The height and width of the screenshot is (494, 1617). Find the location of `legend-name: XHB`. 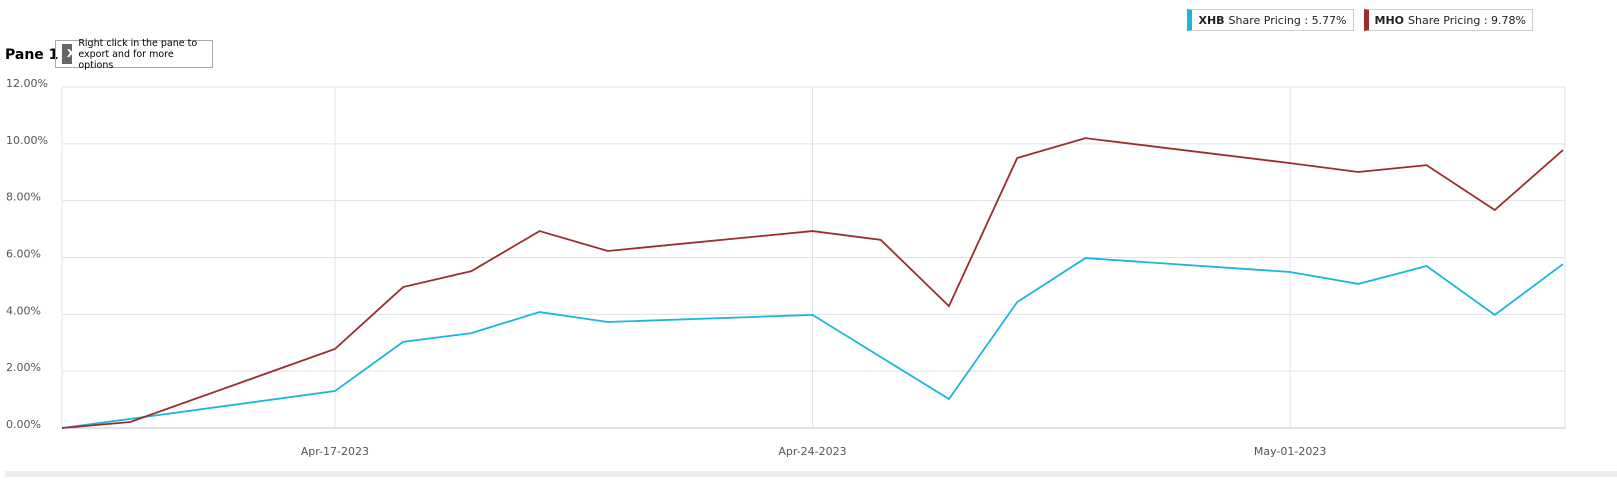

legend-name: XHB is located at coordinates (1211, 20).